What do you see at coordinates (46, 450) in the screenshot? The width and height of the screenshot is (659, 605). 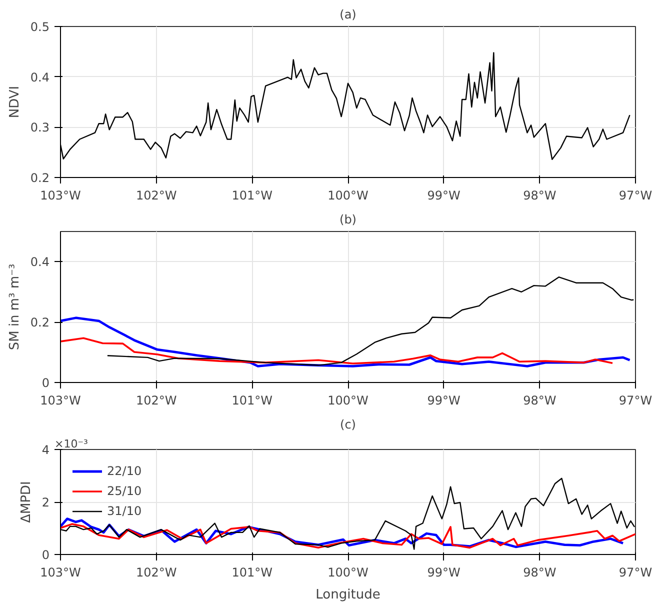 I see `y-tick-label: 4` at bounding box center [46, 450].